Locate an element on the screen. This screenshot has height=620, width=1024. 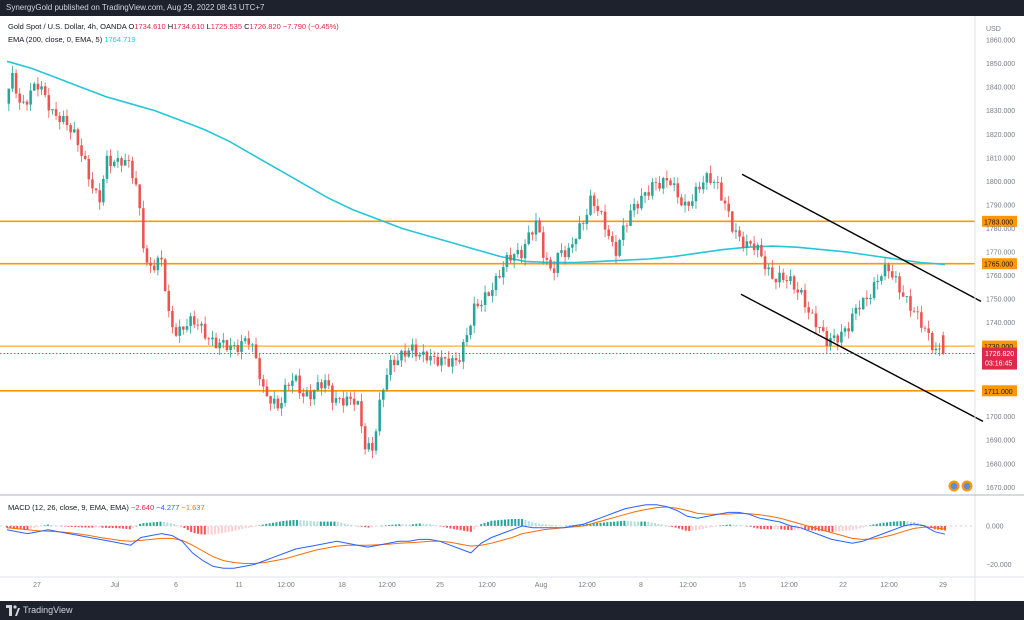
channel-lower-trendline is located at coordinates (862, 358).